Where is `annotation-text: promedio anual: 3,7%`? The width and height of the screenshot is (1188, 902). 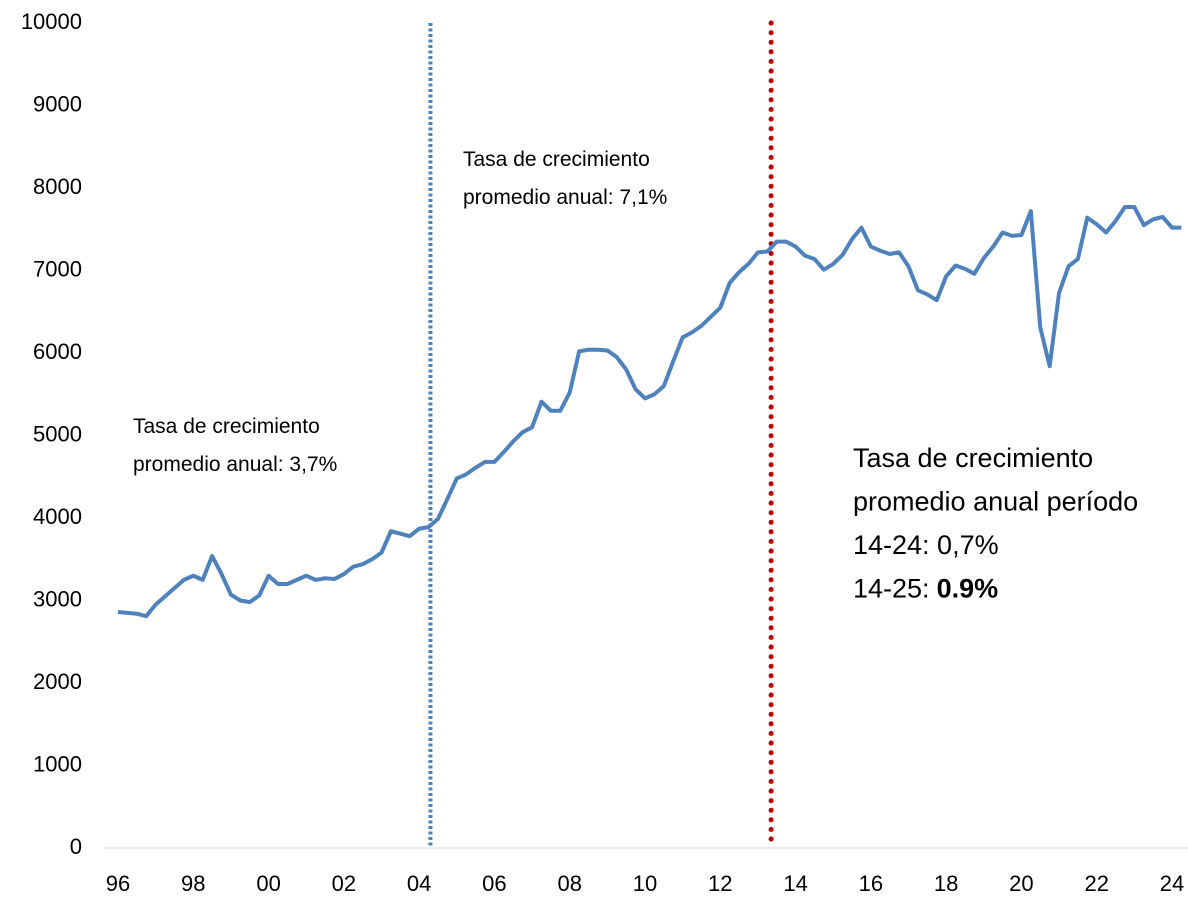 annotation-text: promedio anual: 3,7% is located at coordinates (235, 464).